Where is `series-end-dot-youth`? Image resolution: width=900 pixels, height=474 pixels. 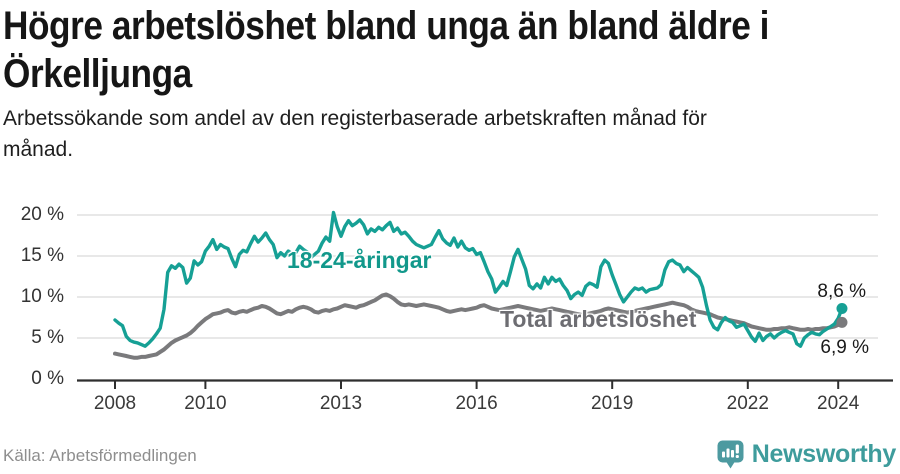 series-end-dot-youth is located at coordinates (842, 308).